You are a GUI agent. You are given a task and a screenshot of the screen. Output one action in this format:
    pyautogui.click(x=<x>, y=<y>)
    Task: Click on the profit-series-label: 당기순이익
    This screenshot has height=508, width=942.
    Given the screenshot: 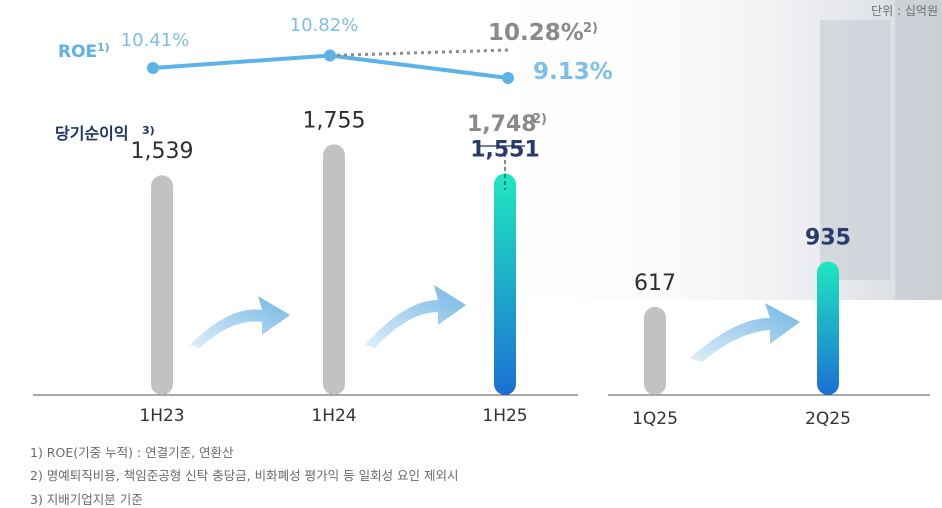 What is the action you would take?
    pyautogui.click(x=92, y=133)
    